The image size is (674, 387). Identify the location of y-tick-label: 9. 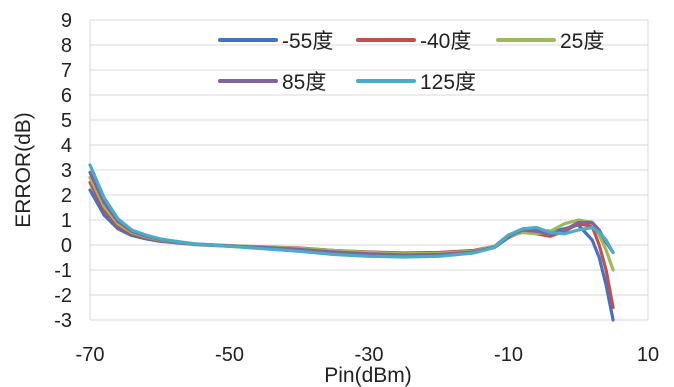
(66, 21).